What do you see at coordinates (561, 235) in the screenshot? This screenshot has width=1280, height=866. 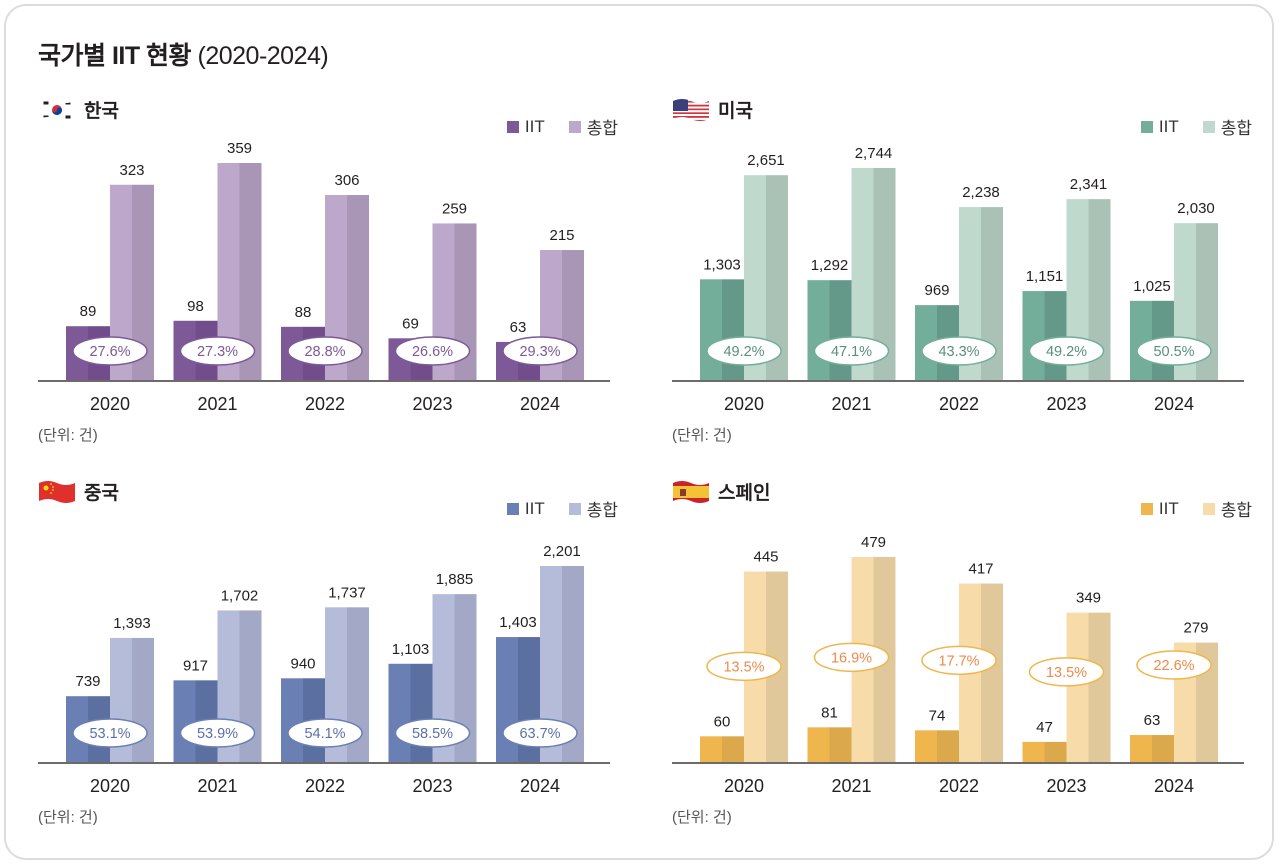 I see `value-label-total: 215` at bounding box center [561, 235].